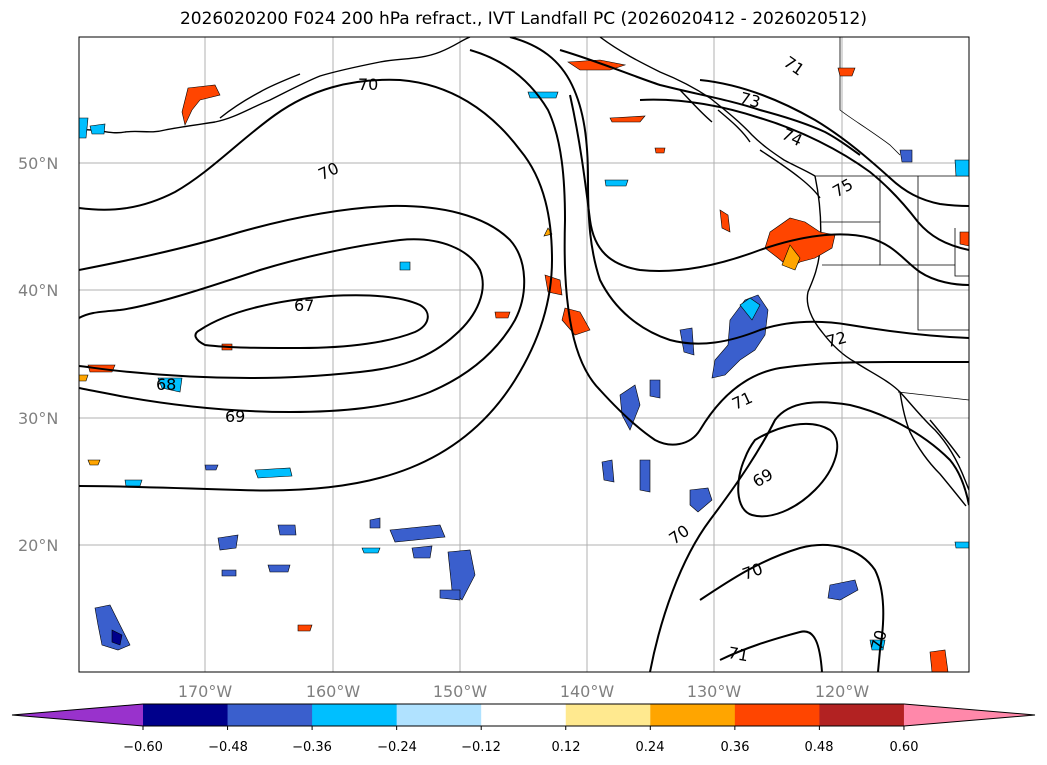  What do you see at coordinates (432, 562) in the screenshot?
I see `hawaii-shading` at bounding box center [432, 562].